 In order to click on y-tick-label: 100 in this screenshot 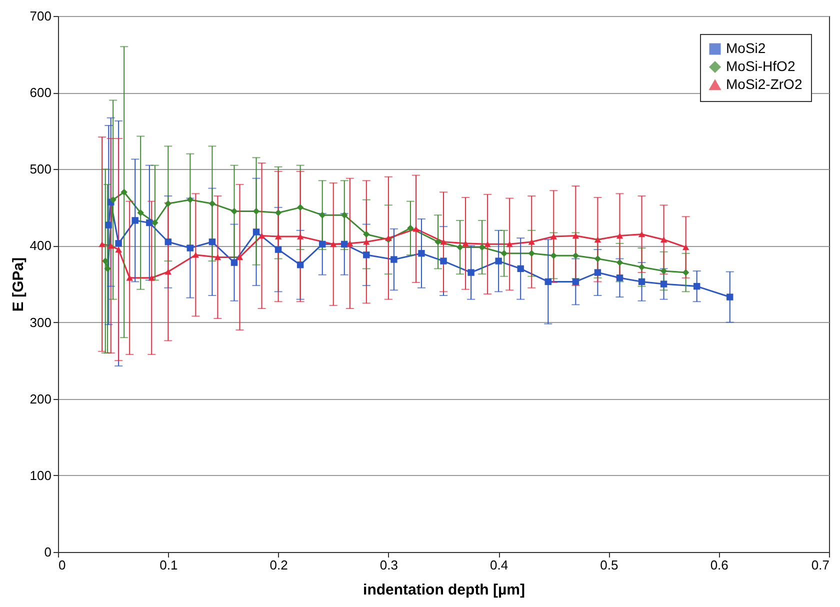, I will do `click(41, 475)`.